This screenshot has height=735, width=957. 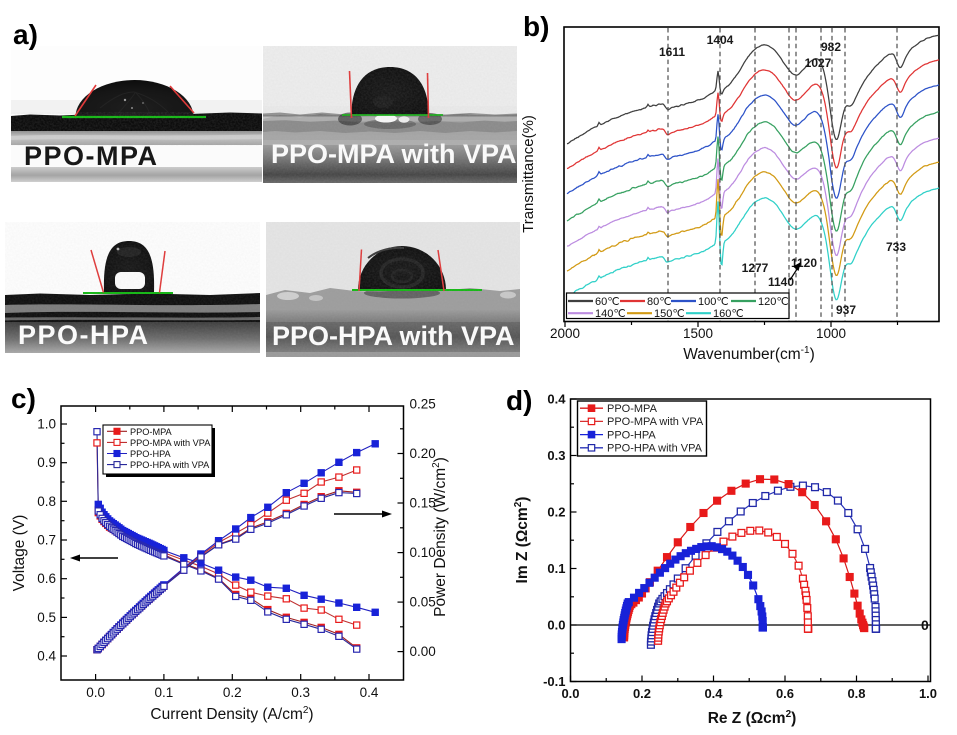 I want to click on svg-text: 1140, so click(x=781, y=282).